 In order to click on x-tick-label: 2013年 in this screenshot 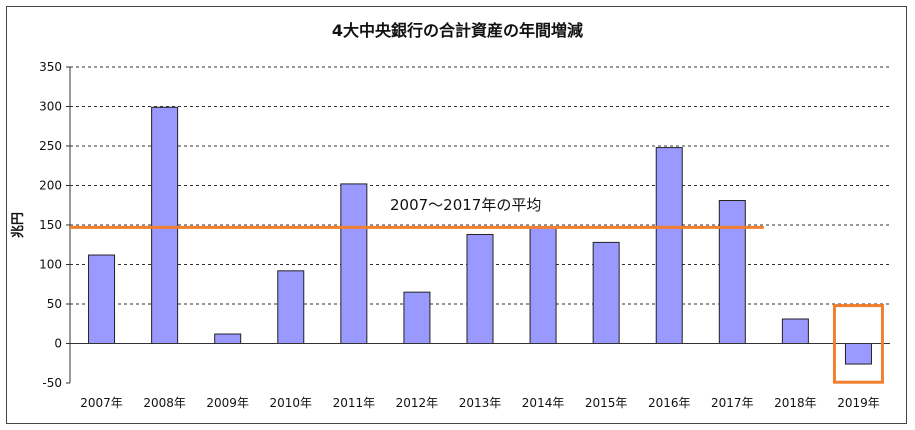, I will do `click(480, 403)`.